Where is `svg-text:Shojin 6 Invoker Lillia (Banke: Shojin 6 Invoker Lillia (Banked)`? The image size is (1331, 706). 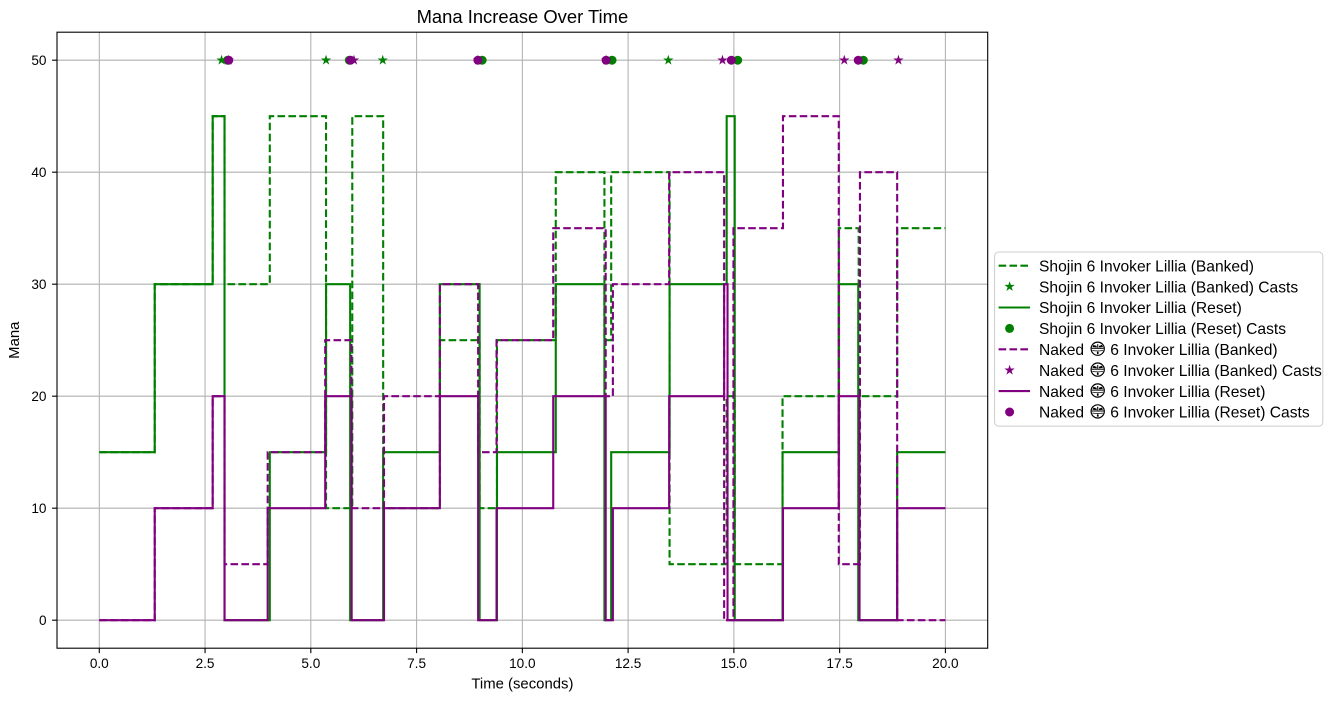
svg-text:Shojin 6 Invoker Lillia (Banke: Shojin 6 Invoker Lillia (Banked) is located at coordinates (1146, 266).